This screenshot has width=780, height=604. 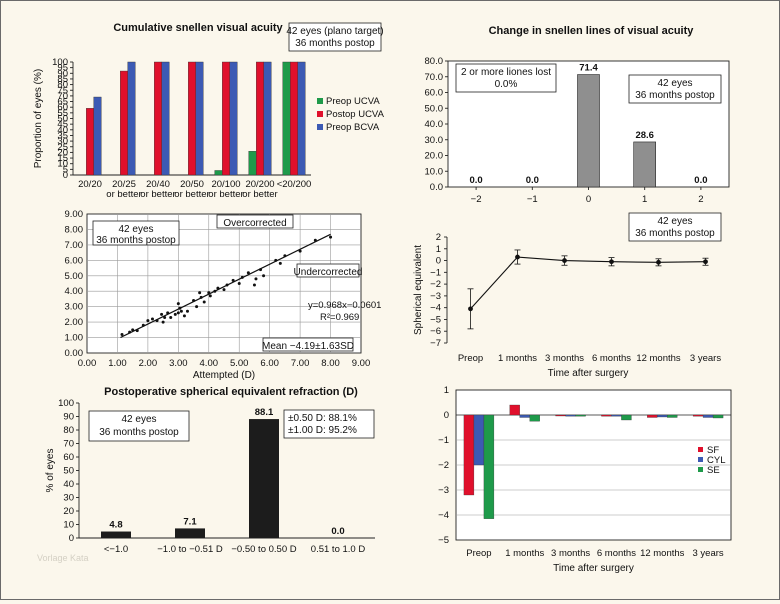 What do you see at coordinates (68, 430) in the screenshot?
I see `postop-ytick-label: 80` at bounding box center [68, 430].